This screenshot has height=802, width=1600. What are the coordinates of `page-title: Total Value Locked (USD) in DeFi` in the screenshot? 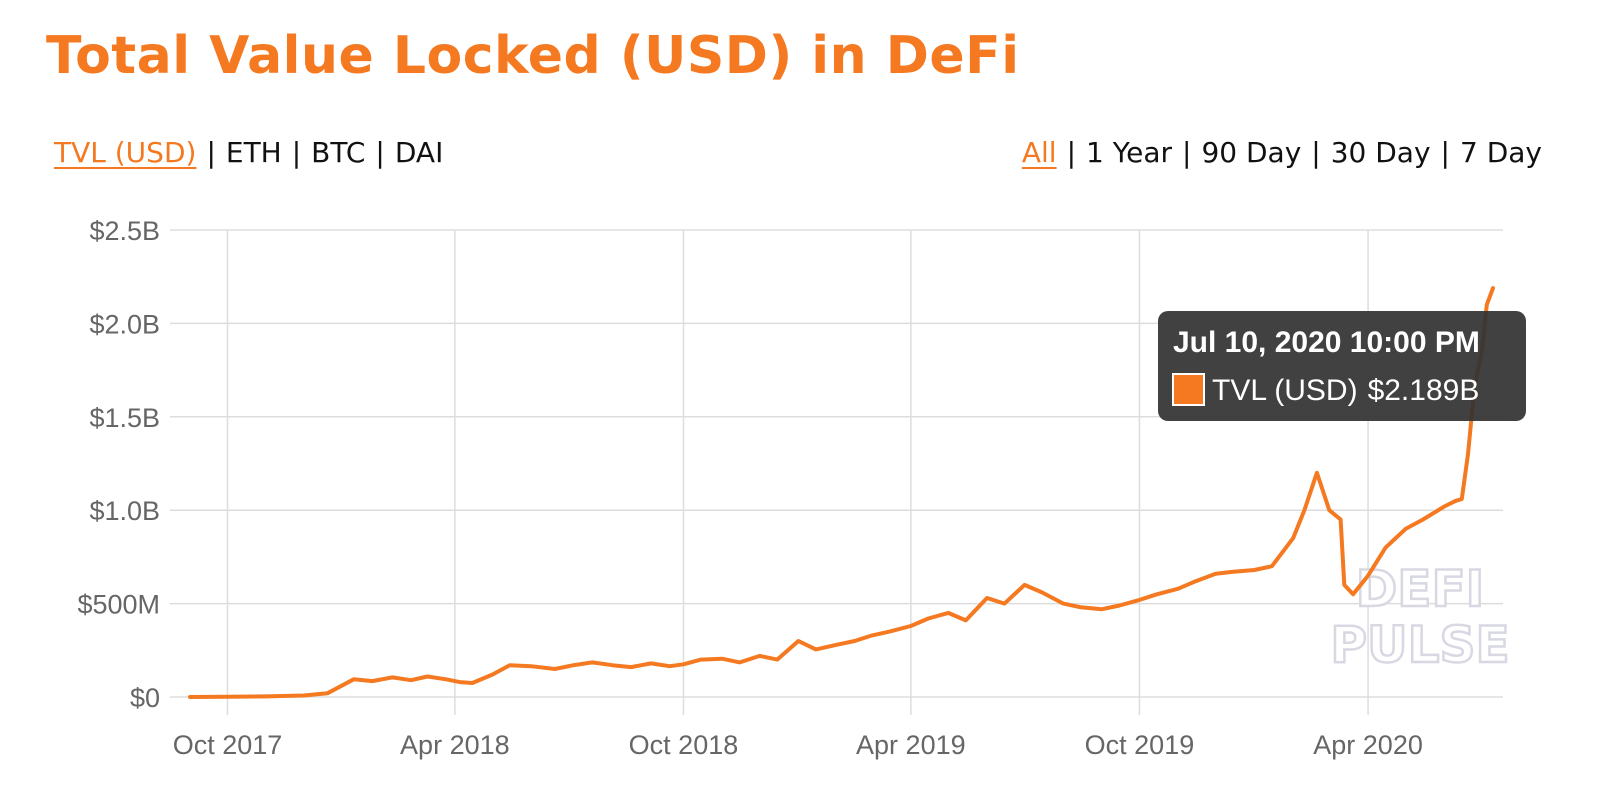 It's located at (533, 56).